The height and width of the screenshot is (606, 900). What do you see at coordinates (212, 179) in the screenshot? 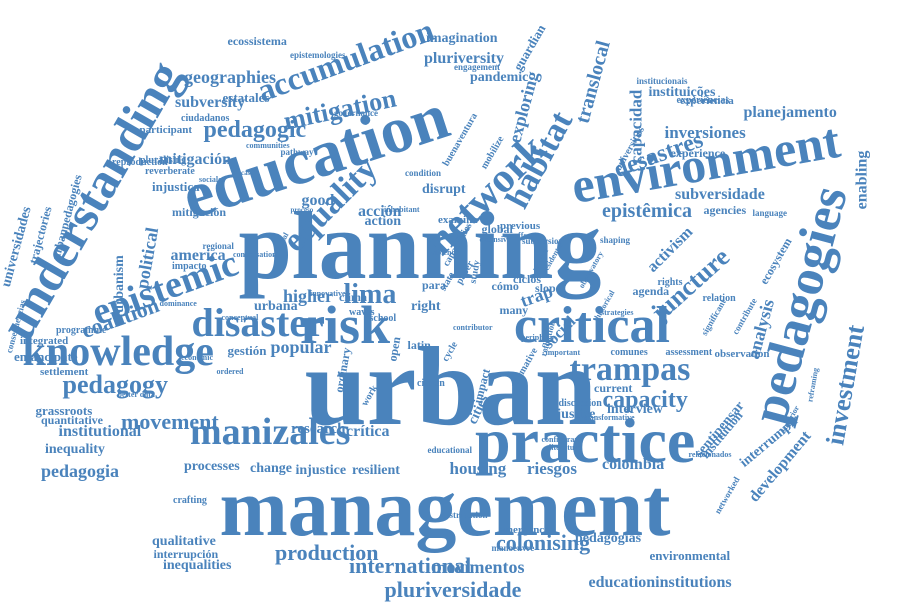
I see `cloud-word: sociales` at bounding box center [212, 179].